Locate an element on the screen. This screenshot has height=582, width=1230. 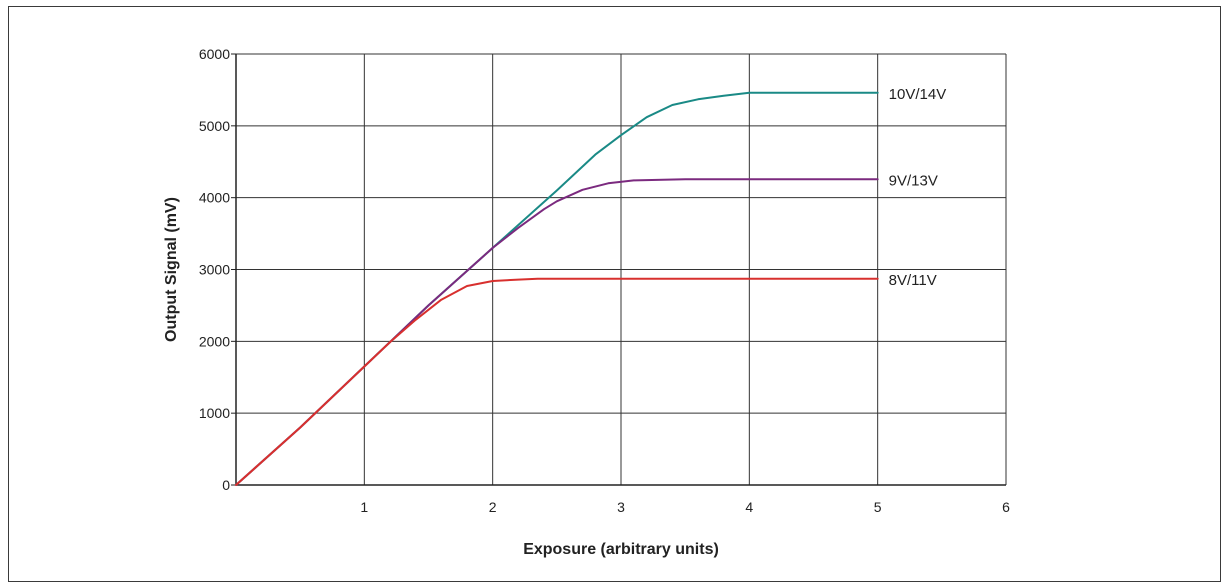
x-tick-label: 4 is located at coordinates (749, 507).